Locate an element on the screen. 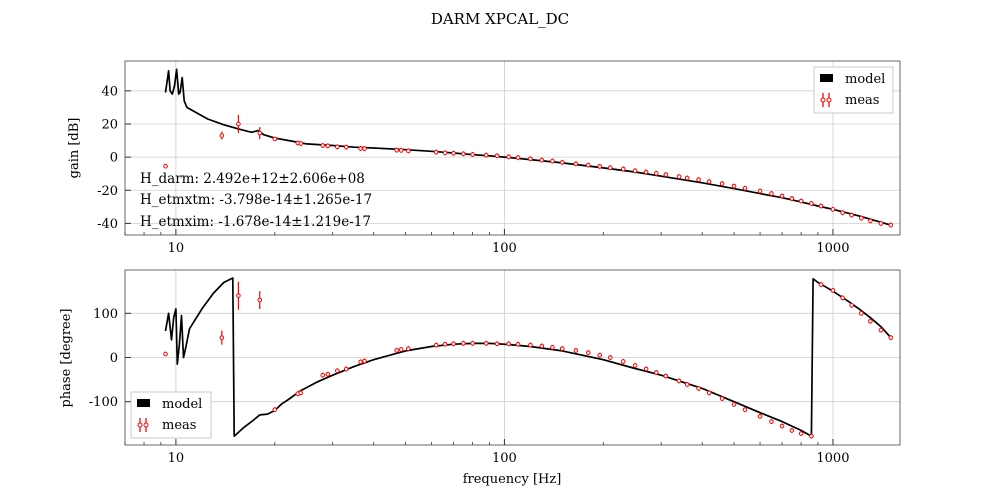 The height and width of the screenshot is (500, 1000). phase-legend: model meas is located at coordinates (171, 415).